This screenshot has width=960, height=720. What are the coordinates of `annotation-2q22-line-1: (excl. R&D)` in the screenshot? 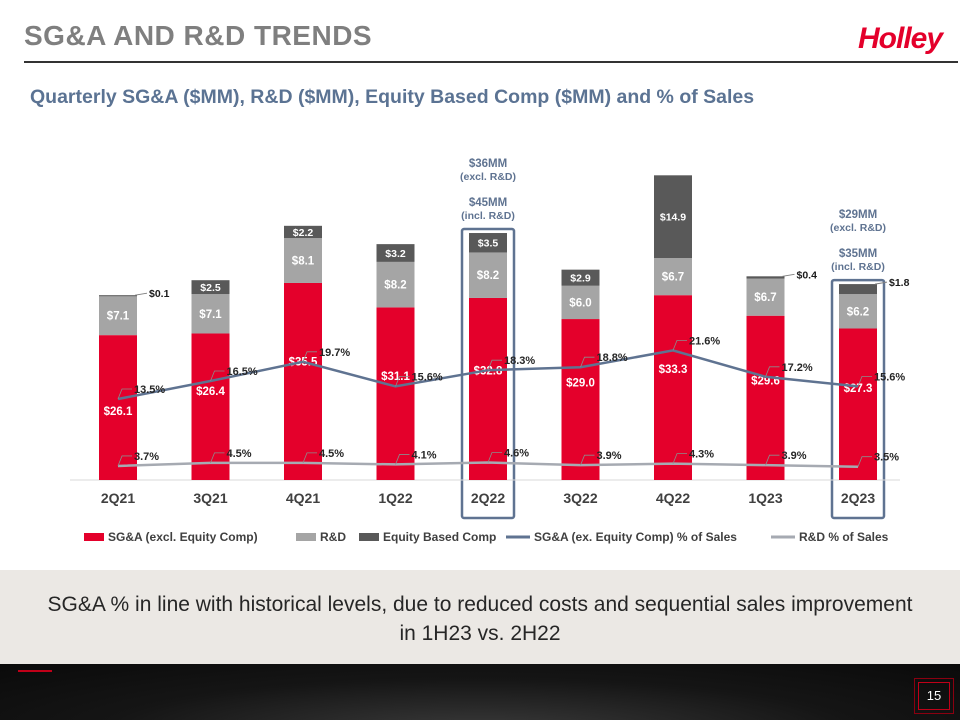 It's located at (488, 177).